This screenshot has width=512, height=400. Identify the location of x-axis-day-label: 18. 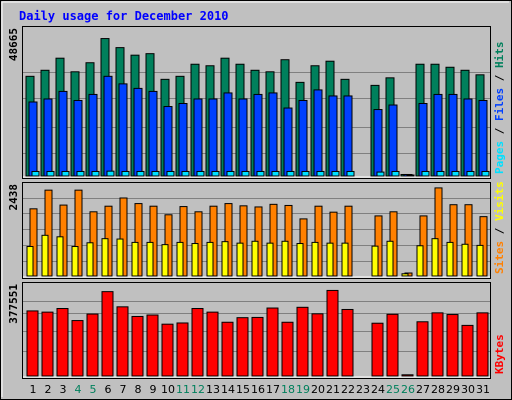
(288, 389).